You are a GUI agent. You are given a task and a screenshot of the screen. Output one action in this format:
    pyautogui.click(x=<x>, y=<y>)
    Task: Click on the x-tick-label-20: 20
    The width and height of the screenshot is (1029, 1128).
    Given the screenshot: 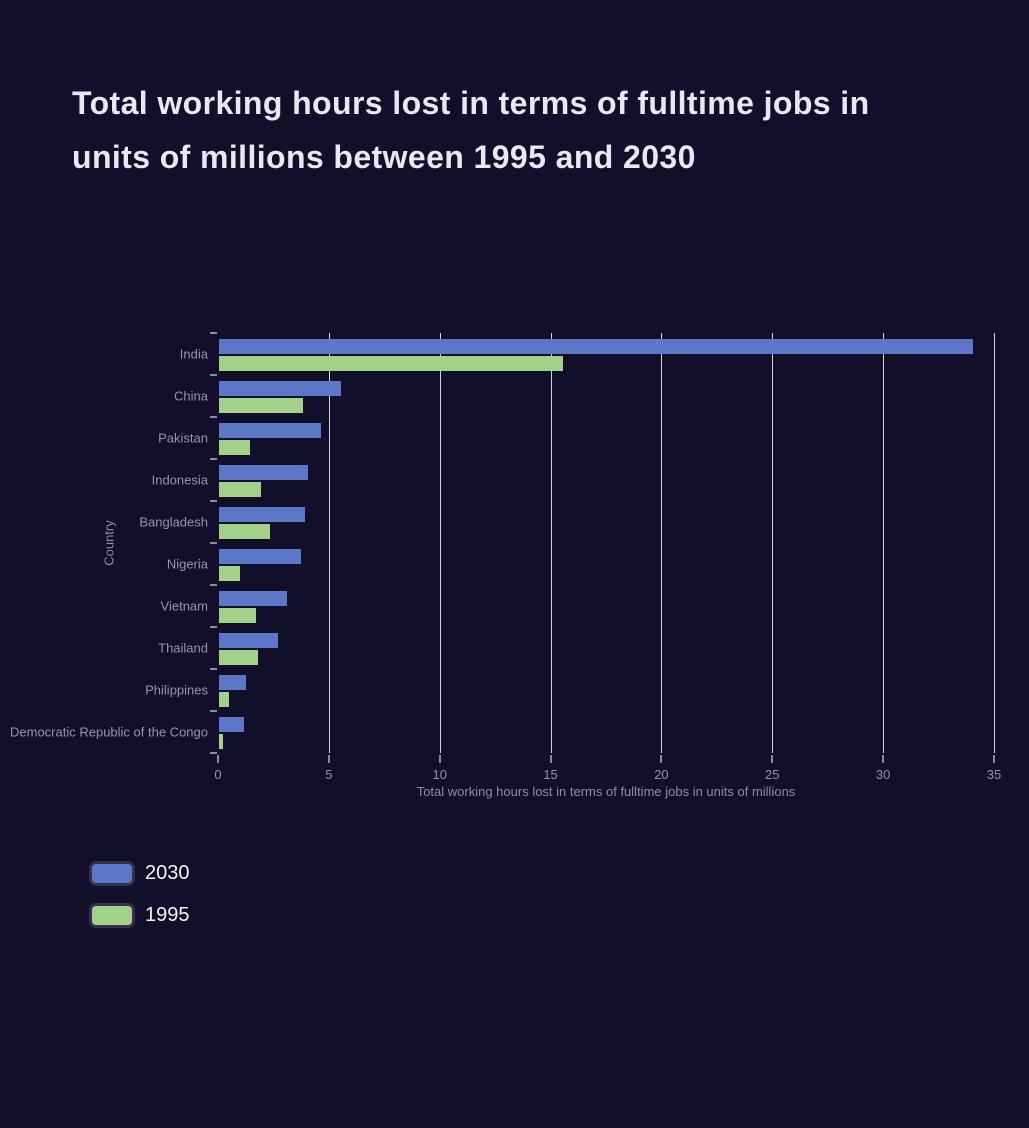 What is the action you would take?
    pyautogui.click(x=661, y=774)
    